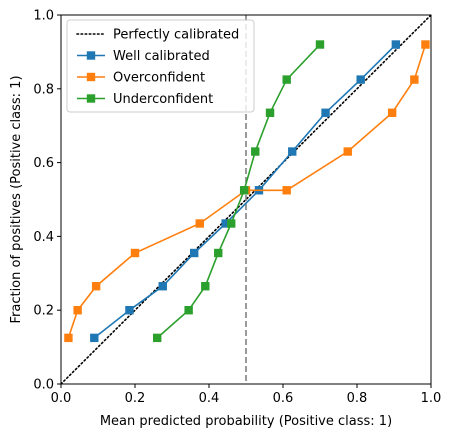 This screenshot has width=452, height=438. Describe the element at coordinates (431, 398) in the screenshot. I see `x-tick-label: 1.0` at that location.